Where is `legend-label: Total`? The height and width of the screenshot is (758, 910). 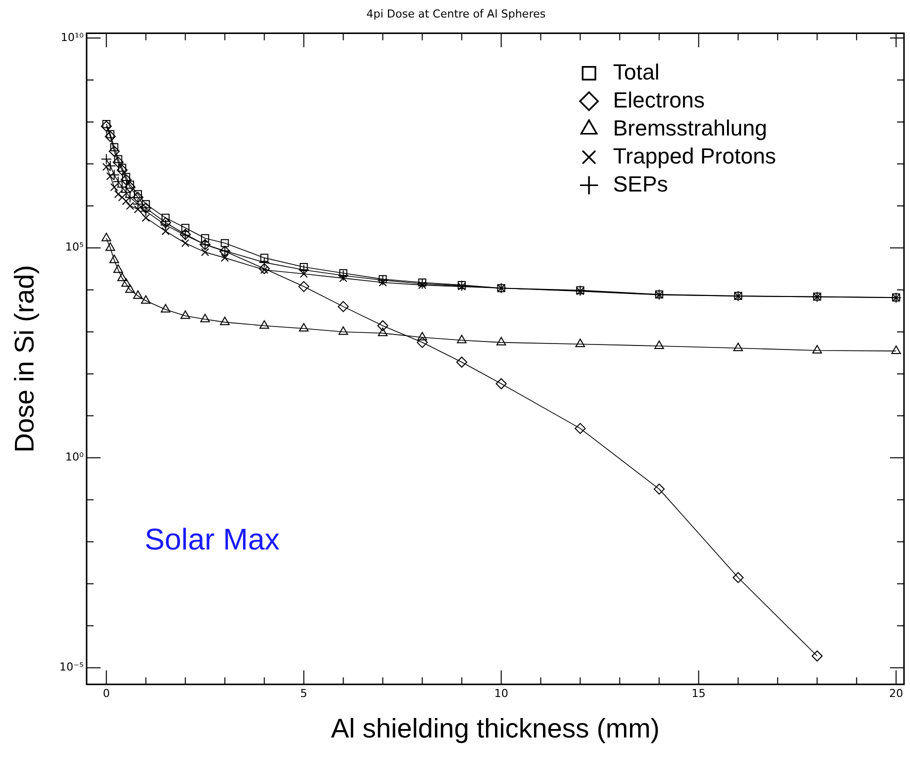
legend-label: Total is located at coordinates (636, 71).